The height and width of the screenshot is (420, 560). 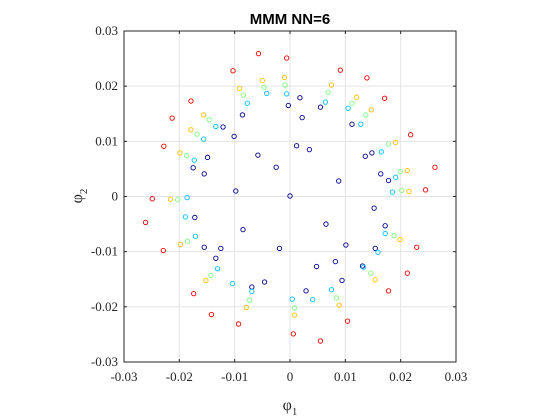 What do you see at coordinates (84, 192) in the screenshot?
I see `y-axis-label-subscript: 2` at bounding box center [84, 192].